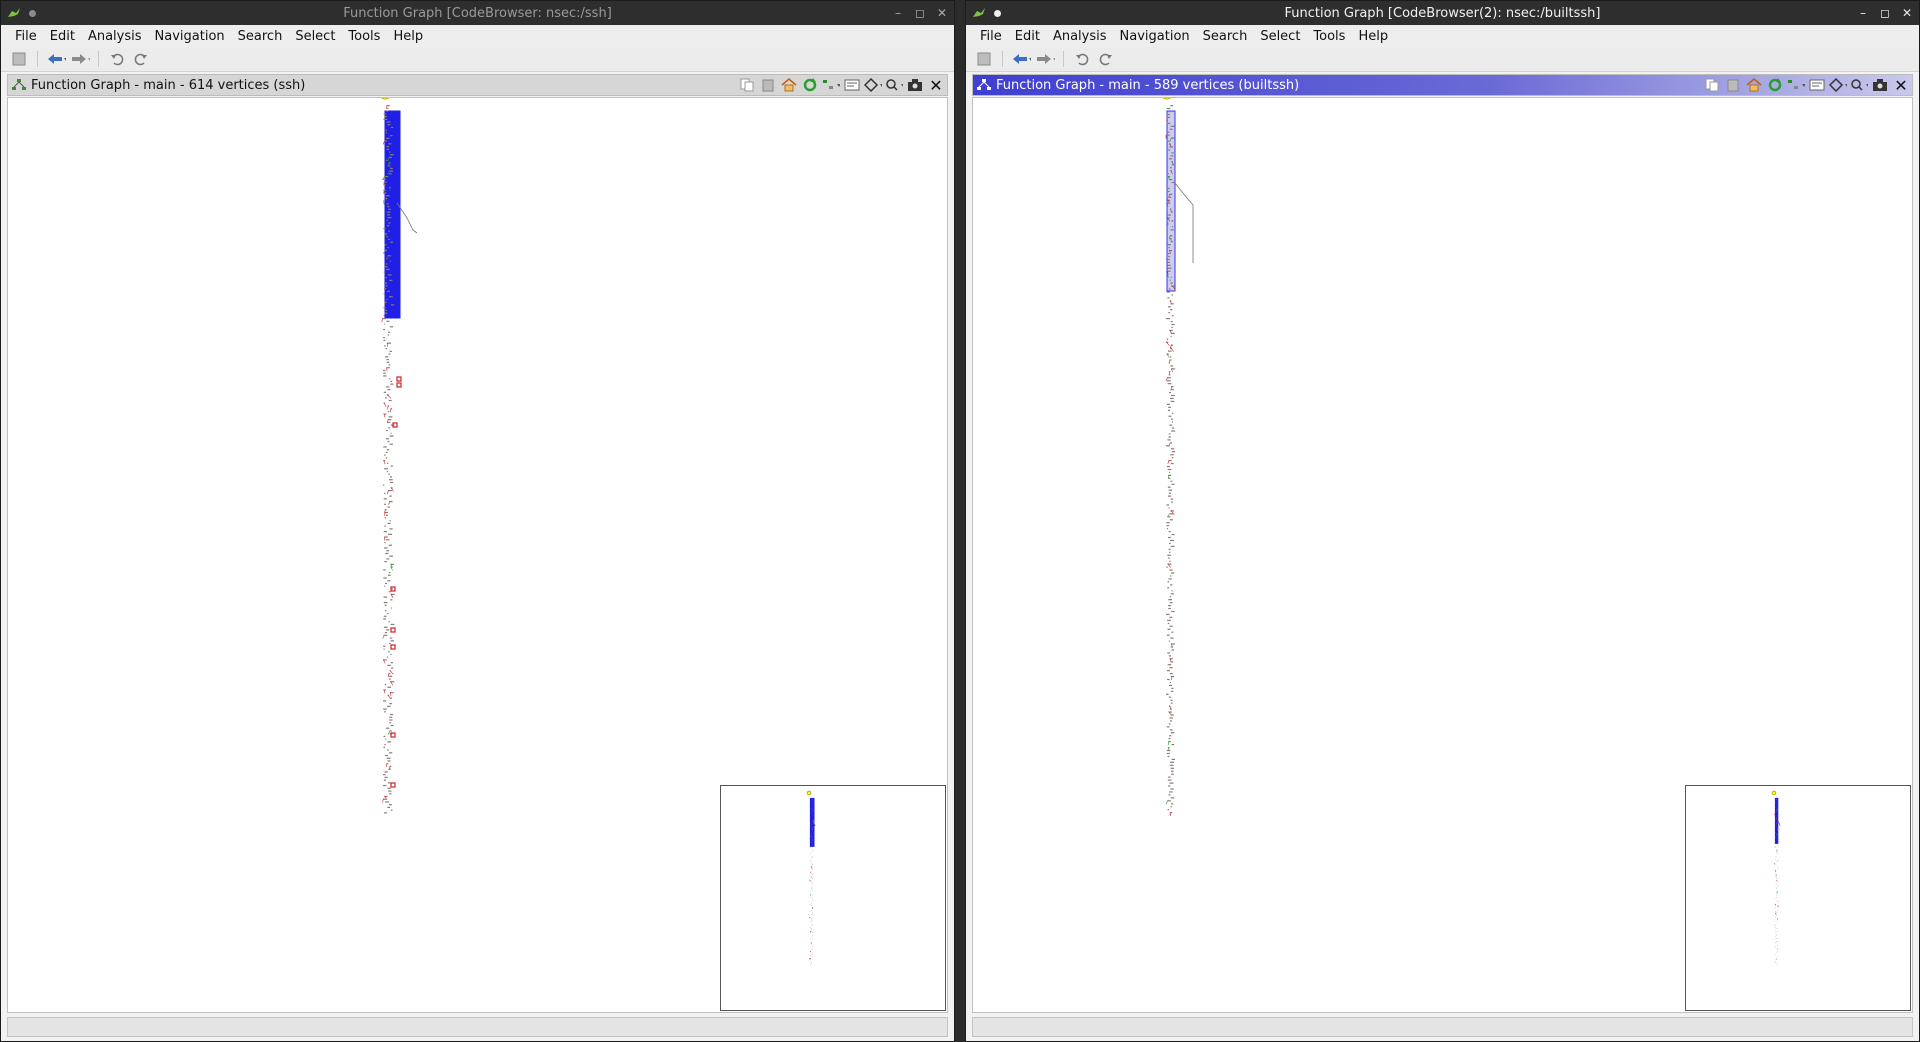 This screenshot has width=1920, height=1042. What do you see at coordinates (1774, 793) in the screenshot?
I see `entry-vertex` at bounding box center [1774, 793].